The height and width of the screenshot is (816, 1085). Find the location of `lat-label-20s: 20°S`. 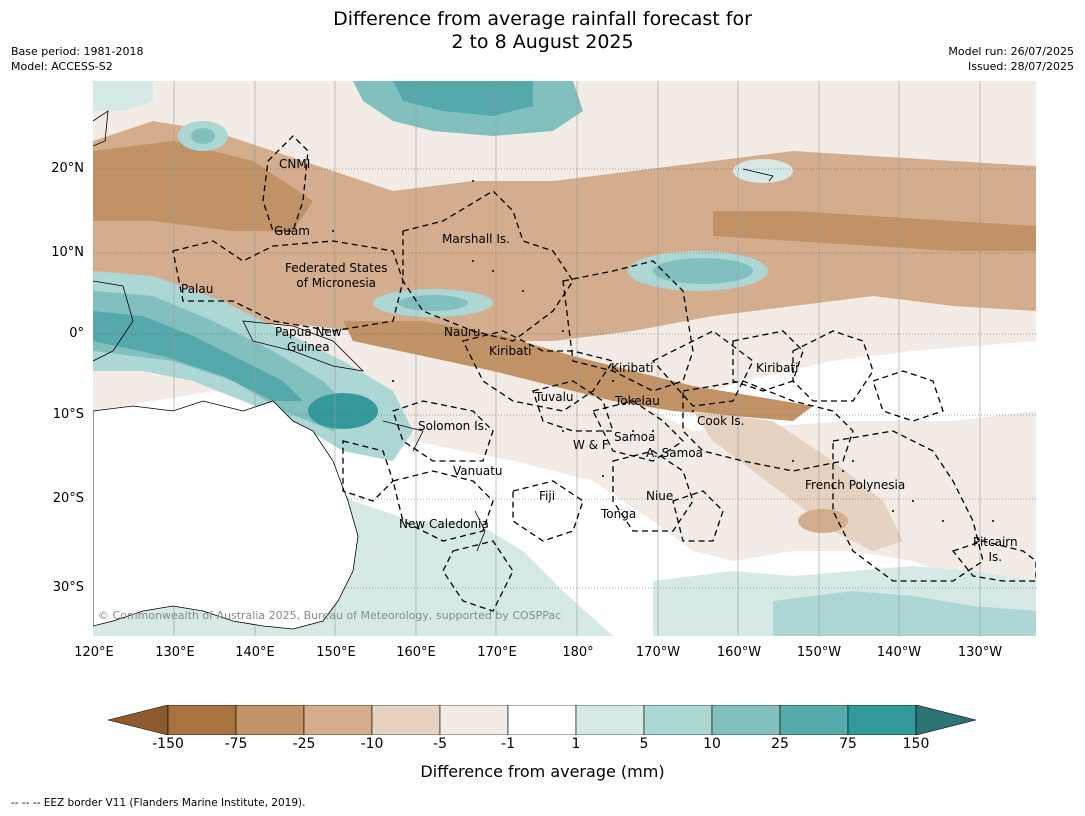

lat-label-20s: 20°S is located at coordinates (68, 498).